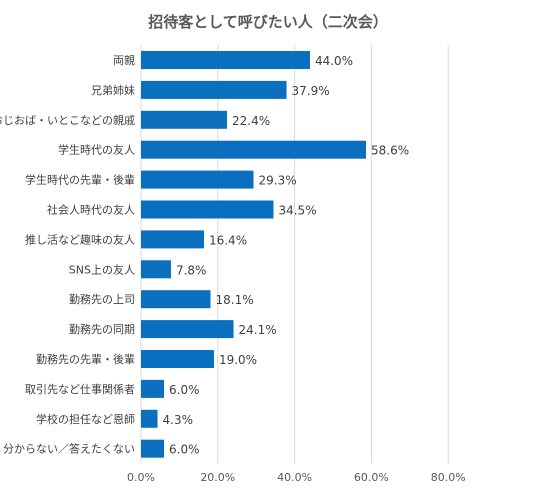 Image resolution: width=536 pixels, height=492 pixels. Describe the element at coordinates (311, 91) in the screenshot. I see `data-label: 37.9%` at that location.